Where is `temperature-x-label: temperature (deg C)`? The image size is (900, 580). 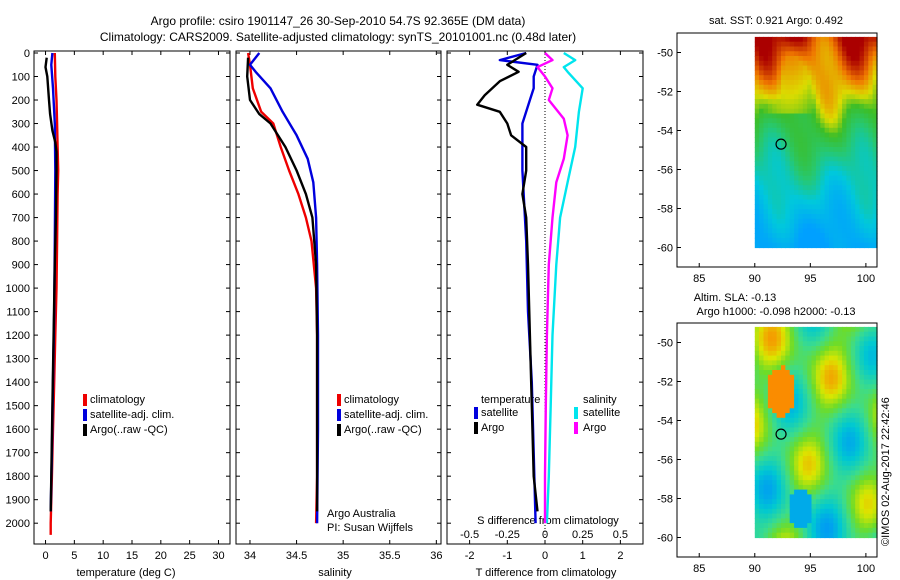 temperature-x-label: temperature (deg C) is located at coordinates (125, 573).